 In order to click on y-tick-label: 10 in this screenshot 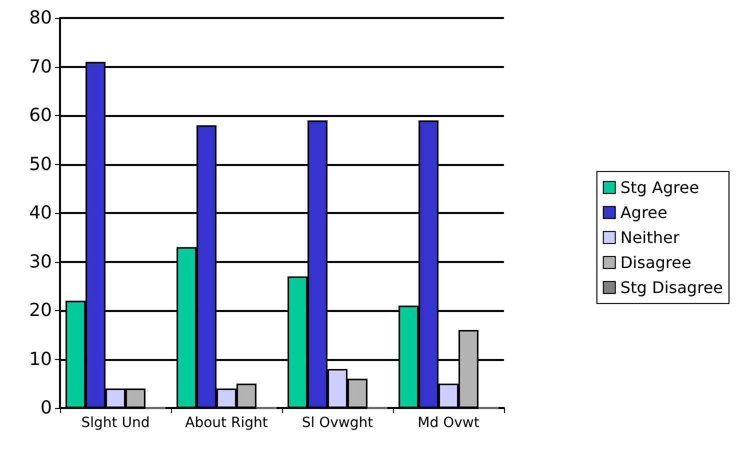, I will do `click(40, 359)`.